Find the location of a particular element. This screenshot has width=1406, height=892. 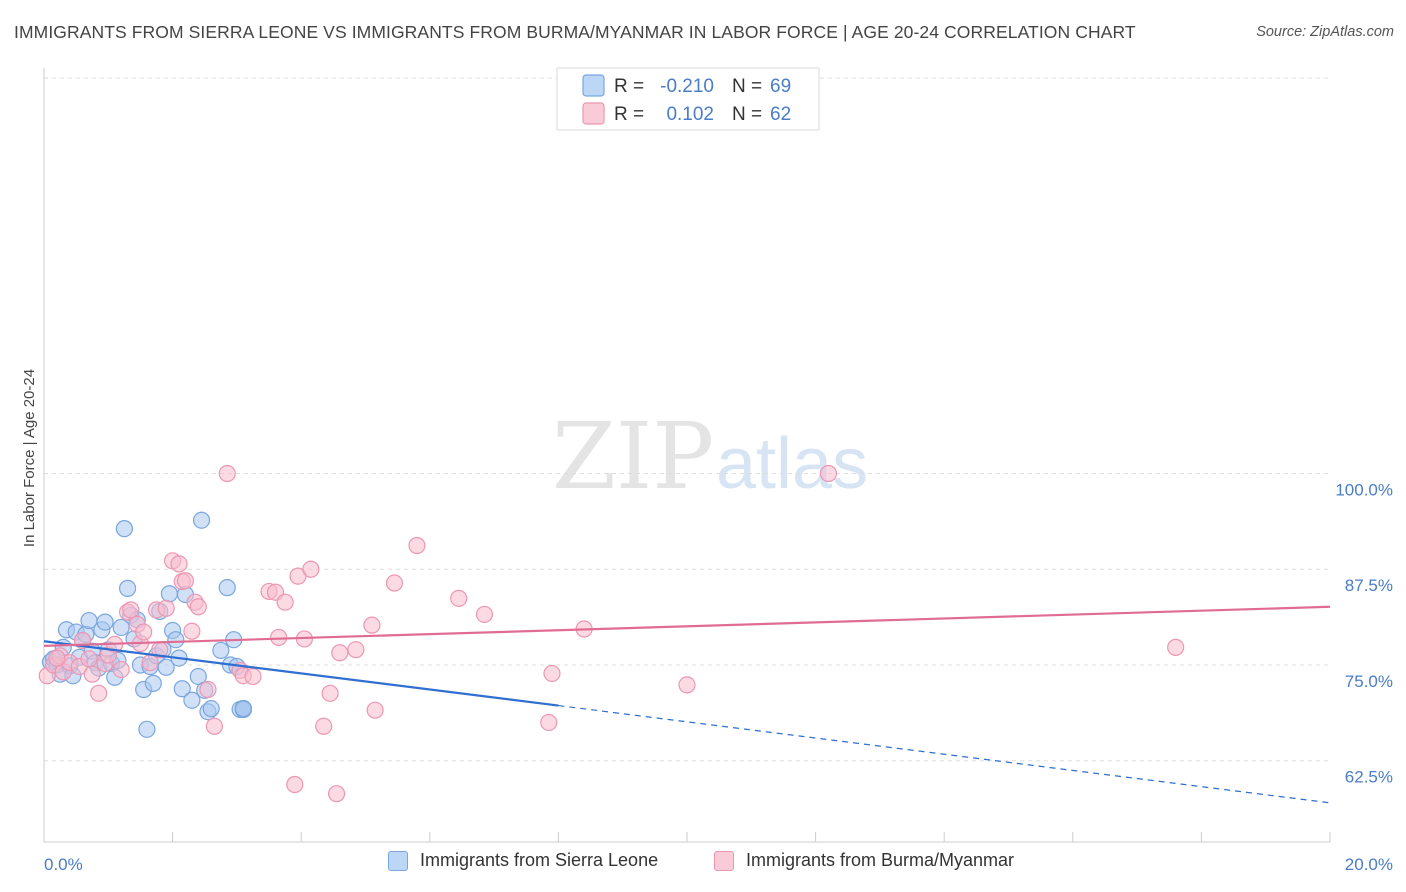

y-tick-label: 100.0% is located at coordinates (1364, 489).